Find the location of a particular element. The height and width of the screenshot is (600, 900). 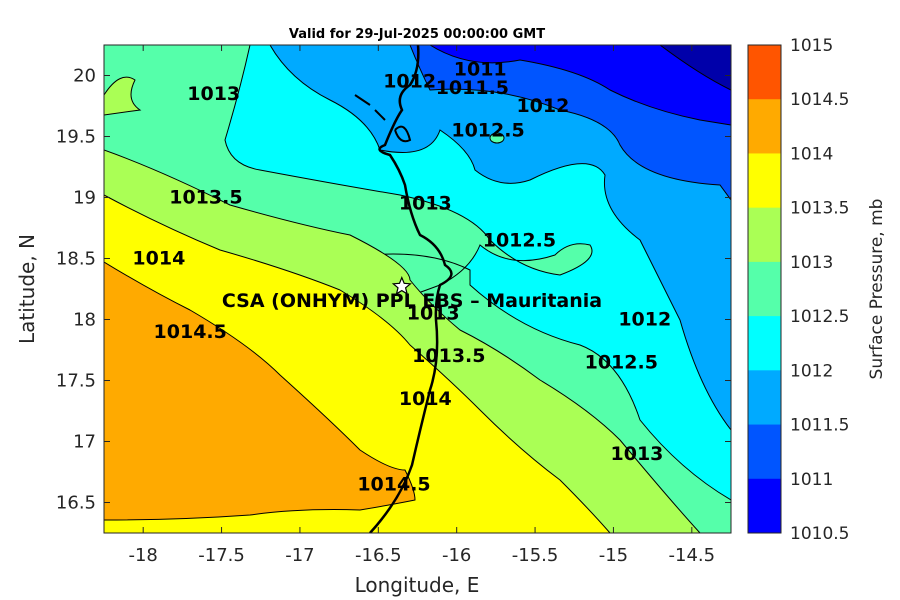

y-tick-label: 19.5 is located at coordinates (76, 137).